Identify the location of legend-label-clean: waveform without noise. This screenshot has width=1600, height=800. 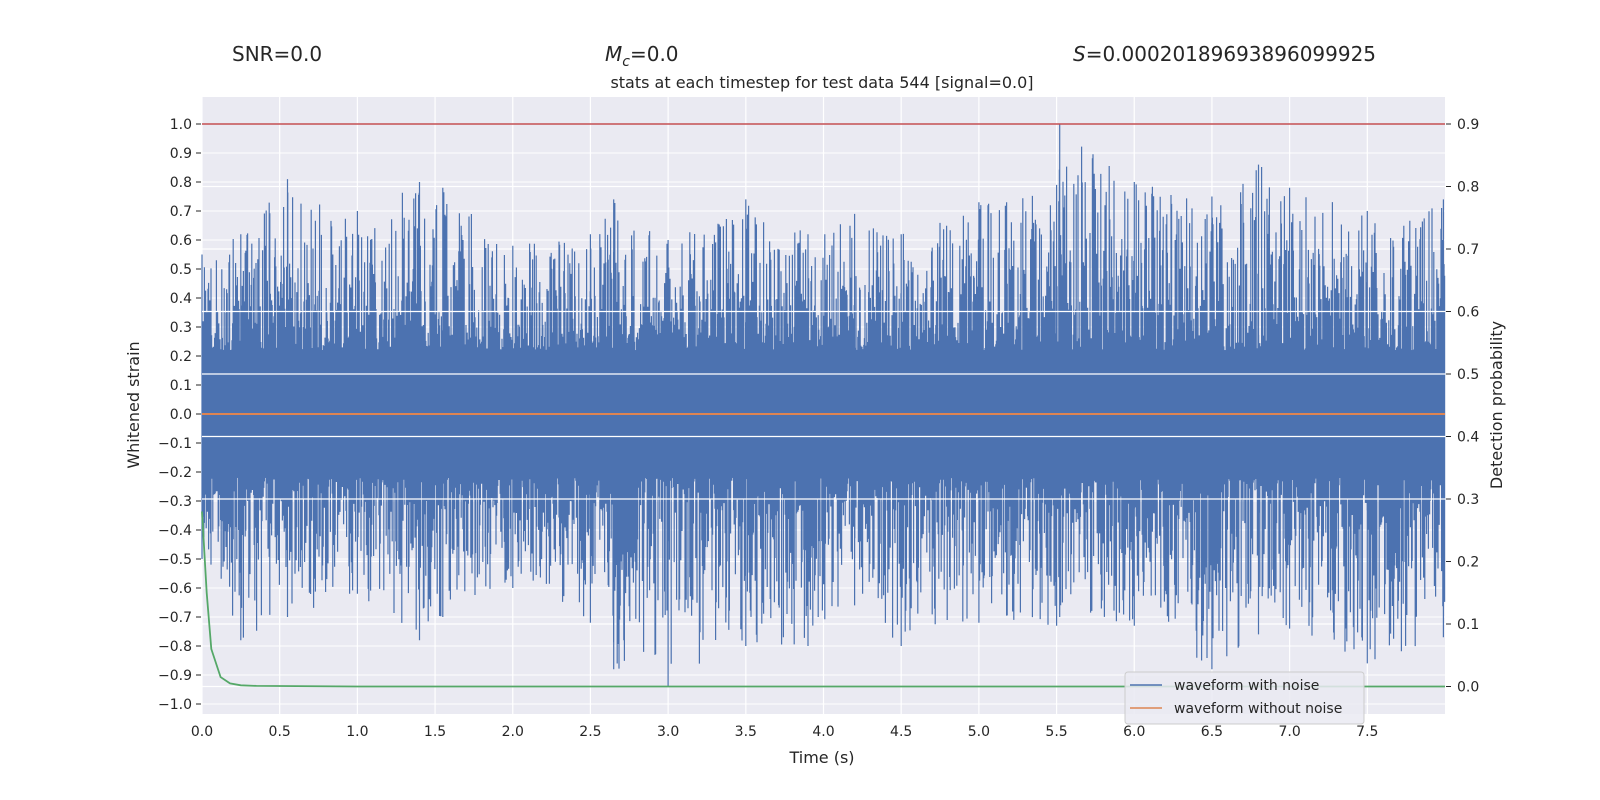
(1258, 709).